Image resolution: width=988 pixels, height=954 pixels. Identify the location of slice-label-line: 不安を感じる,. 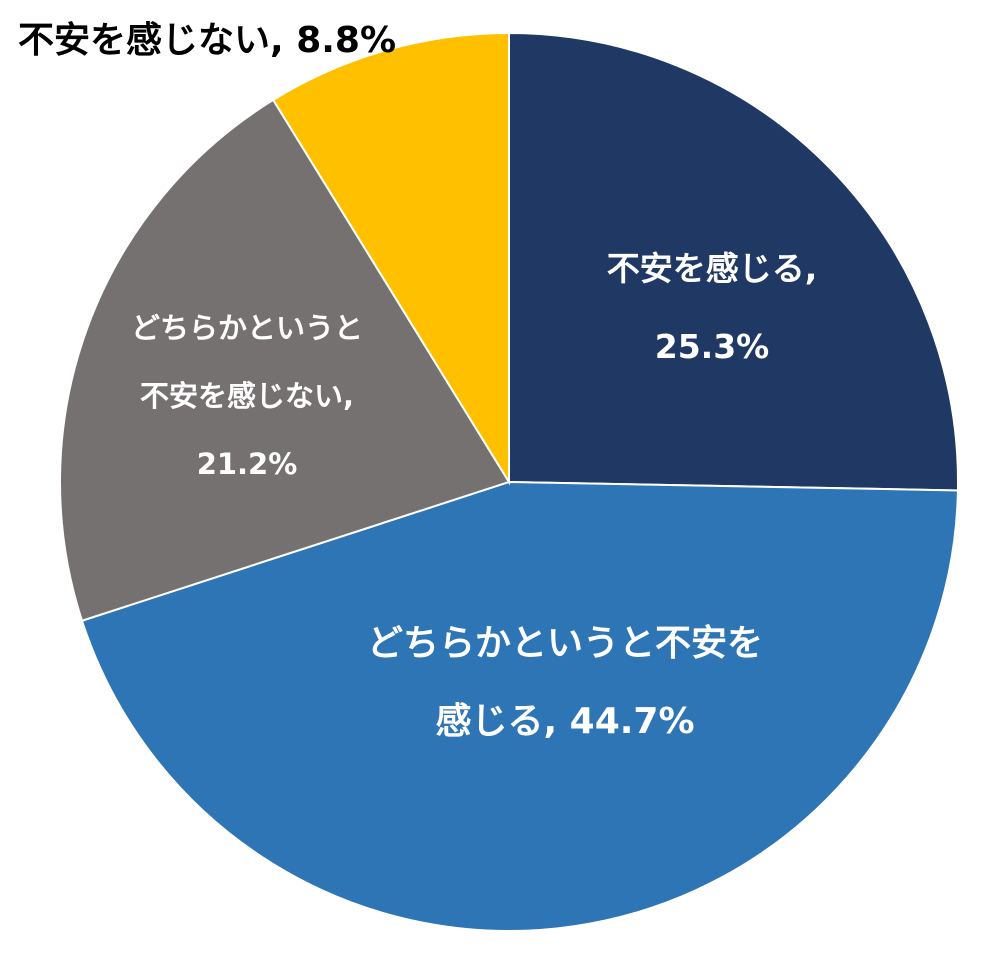
(712, 268).